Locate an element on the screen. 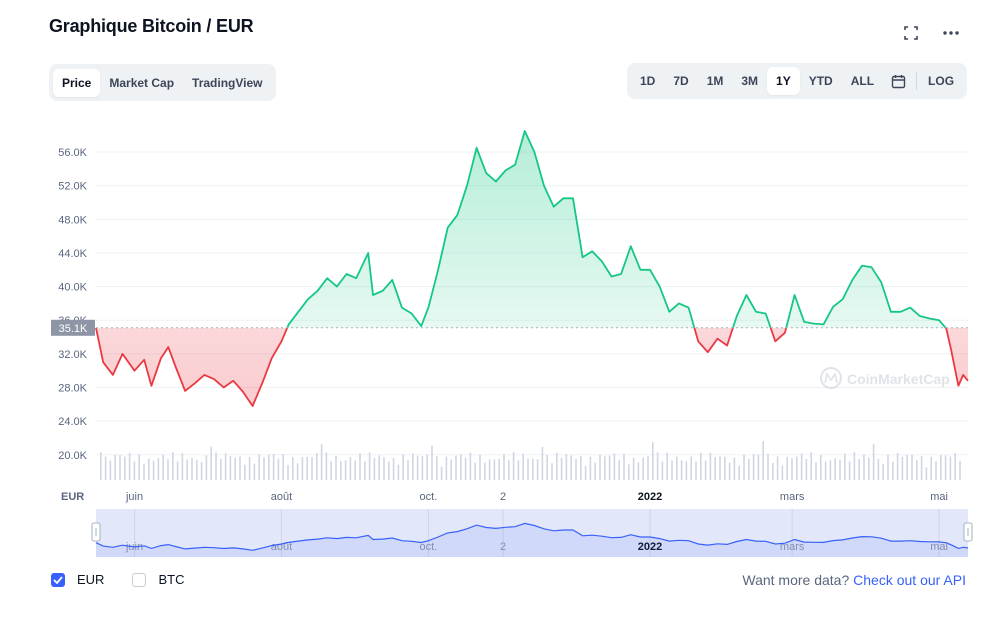 This screenshot has width=1000, height=624. tab-tradingview: TradingView is located at coordinates (227, 82).